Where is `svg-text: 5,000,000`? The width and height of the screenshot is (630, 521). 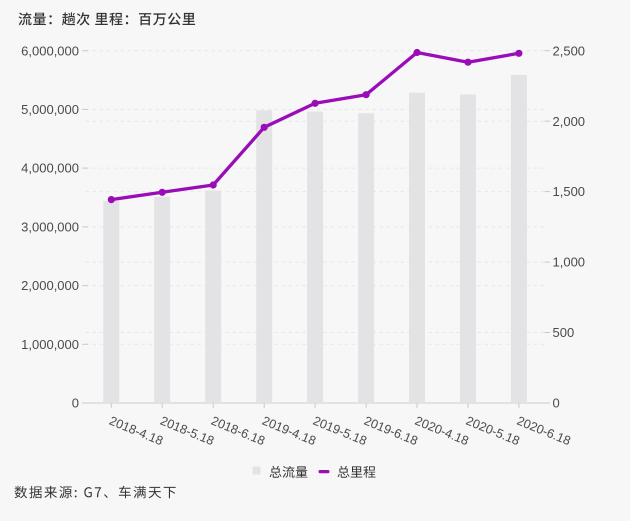
svg-text: 5,000,000 is located at coordinates (50, 109).